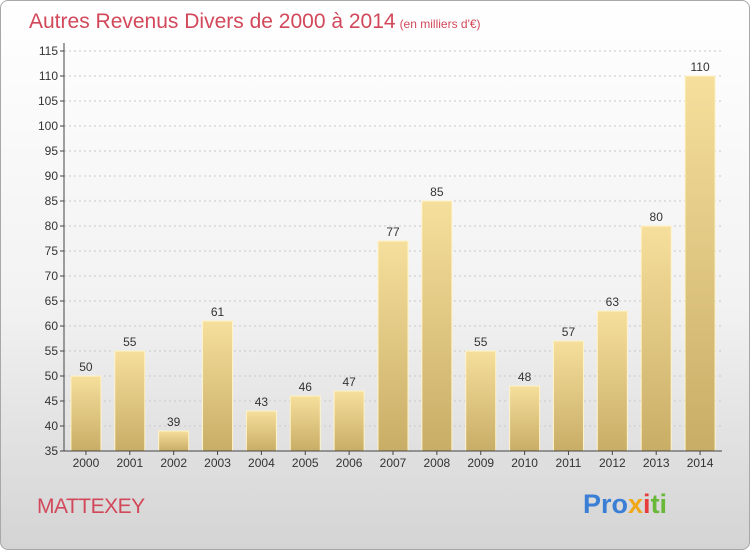 Image resolution: width=750 pixels, height=550 pixels. What do you see at coordinates (612, 381) in the screenshot?
I see `bar-2012` at bounding box center [612, 381].